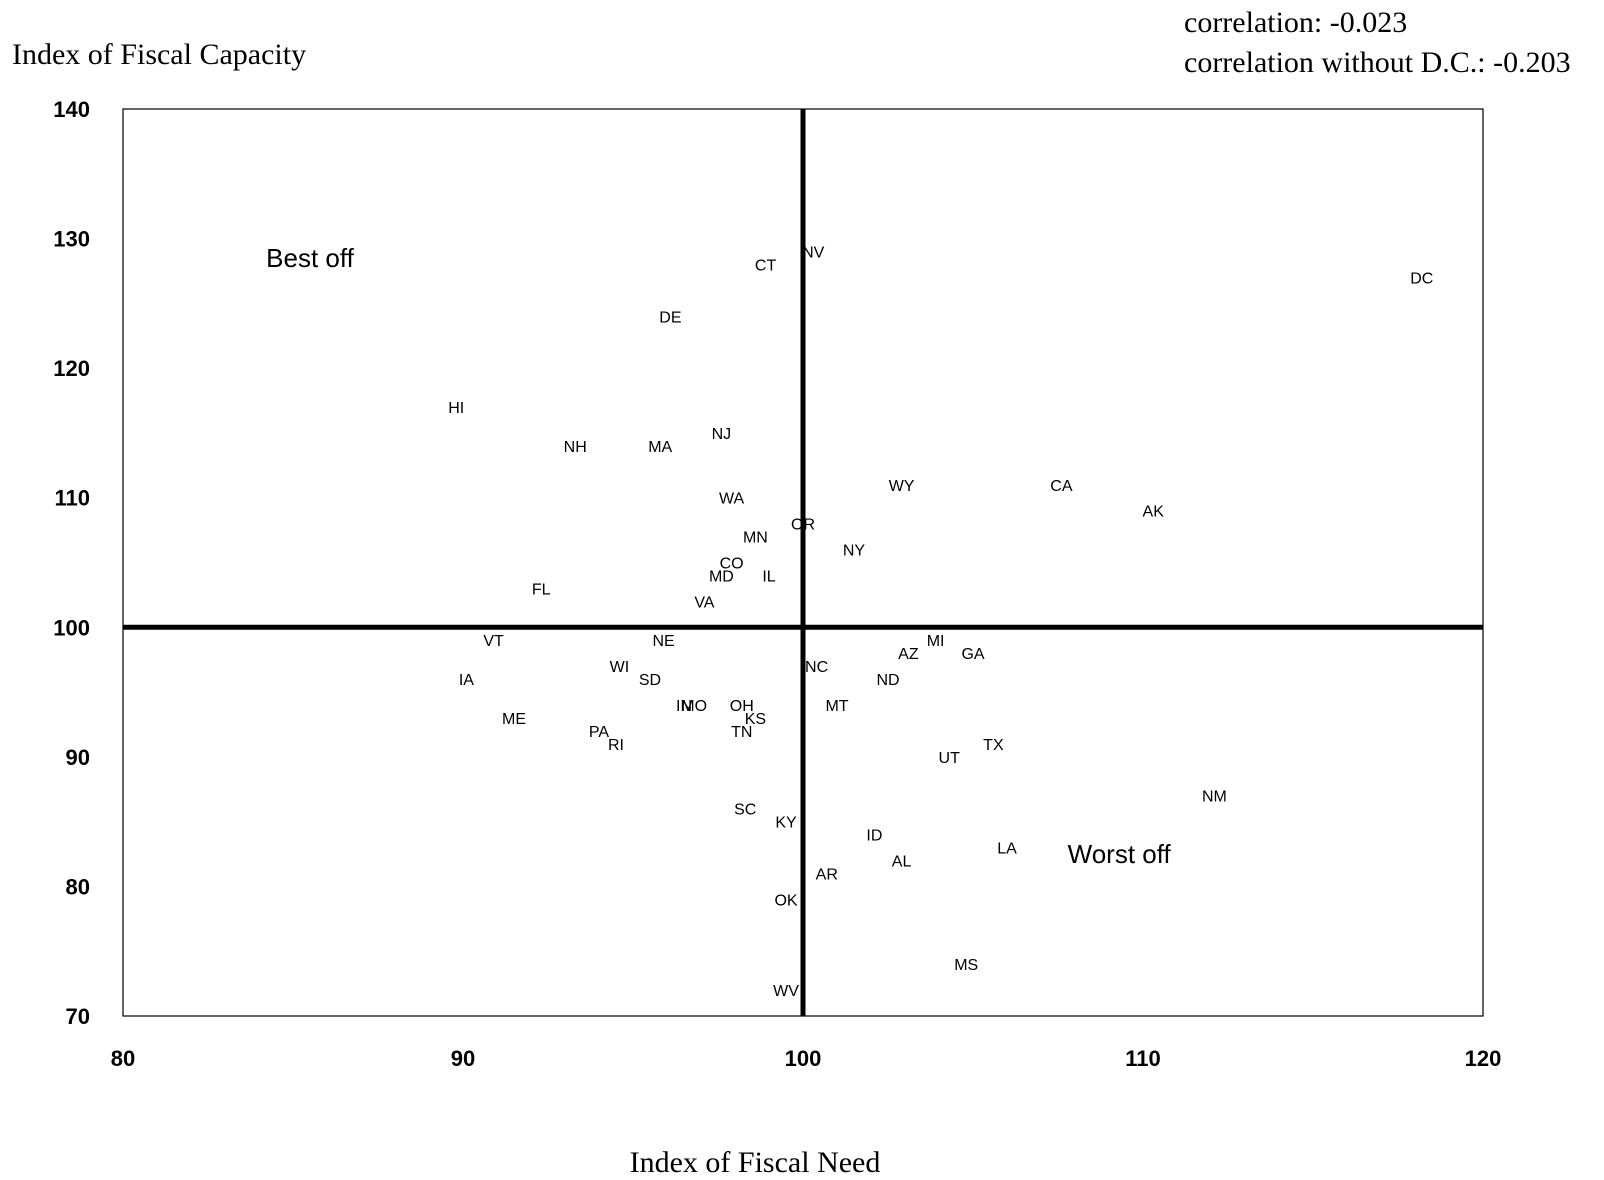 The height and width of the screenshot is (1180, 1604). What do you see at coordinates (463, 1058) in the screenshot?
I see `x-tick-label: 90` at bounding box center [463, 1058].